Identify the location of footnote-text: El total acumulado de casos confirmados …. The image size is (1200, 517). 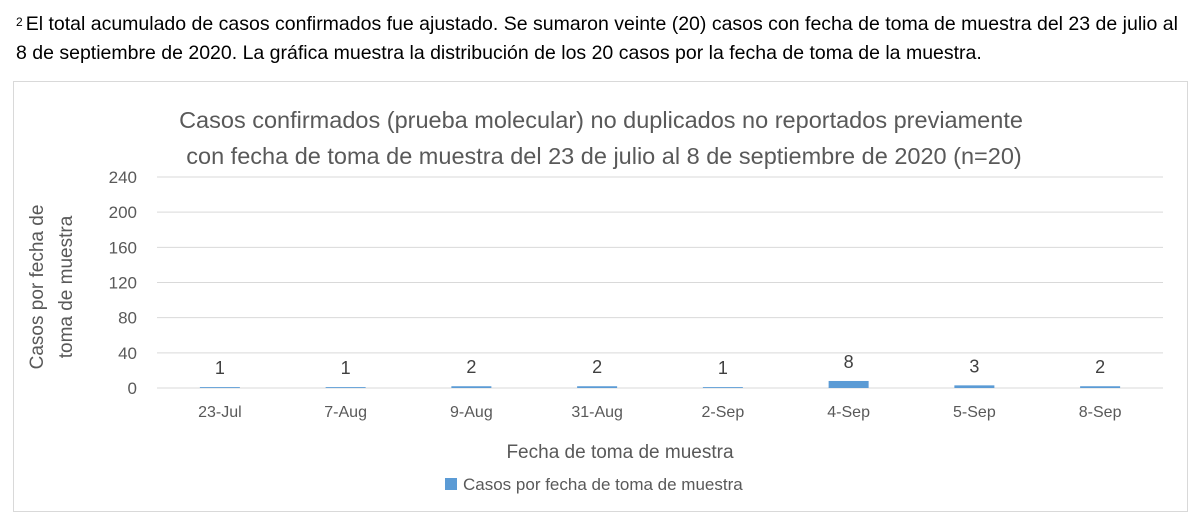
(597, 38).